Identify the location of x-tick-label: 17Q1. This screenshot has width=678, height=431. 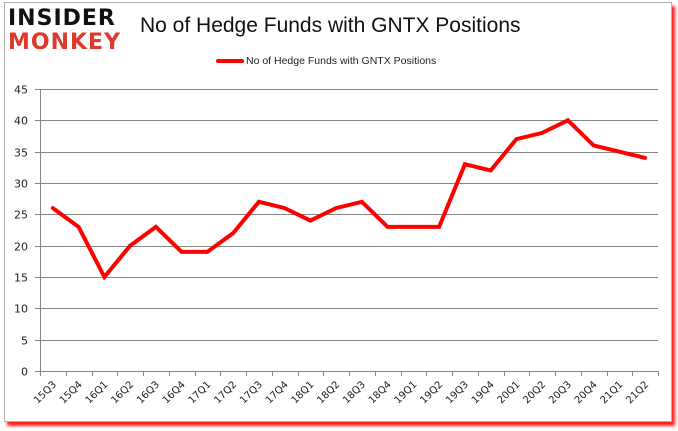
(200, 392).